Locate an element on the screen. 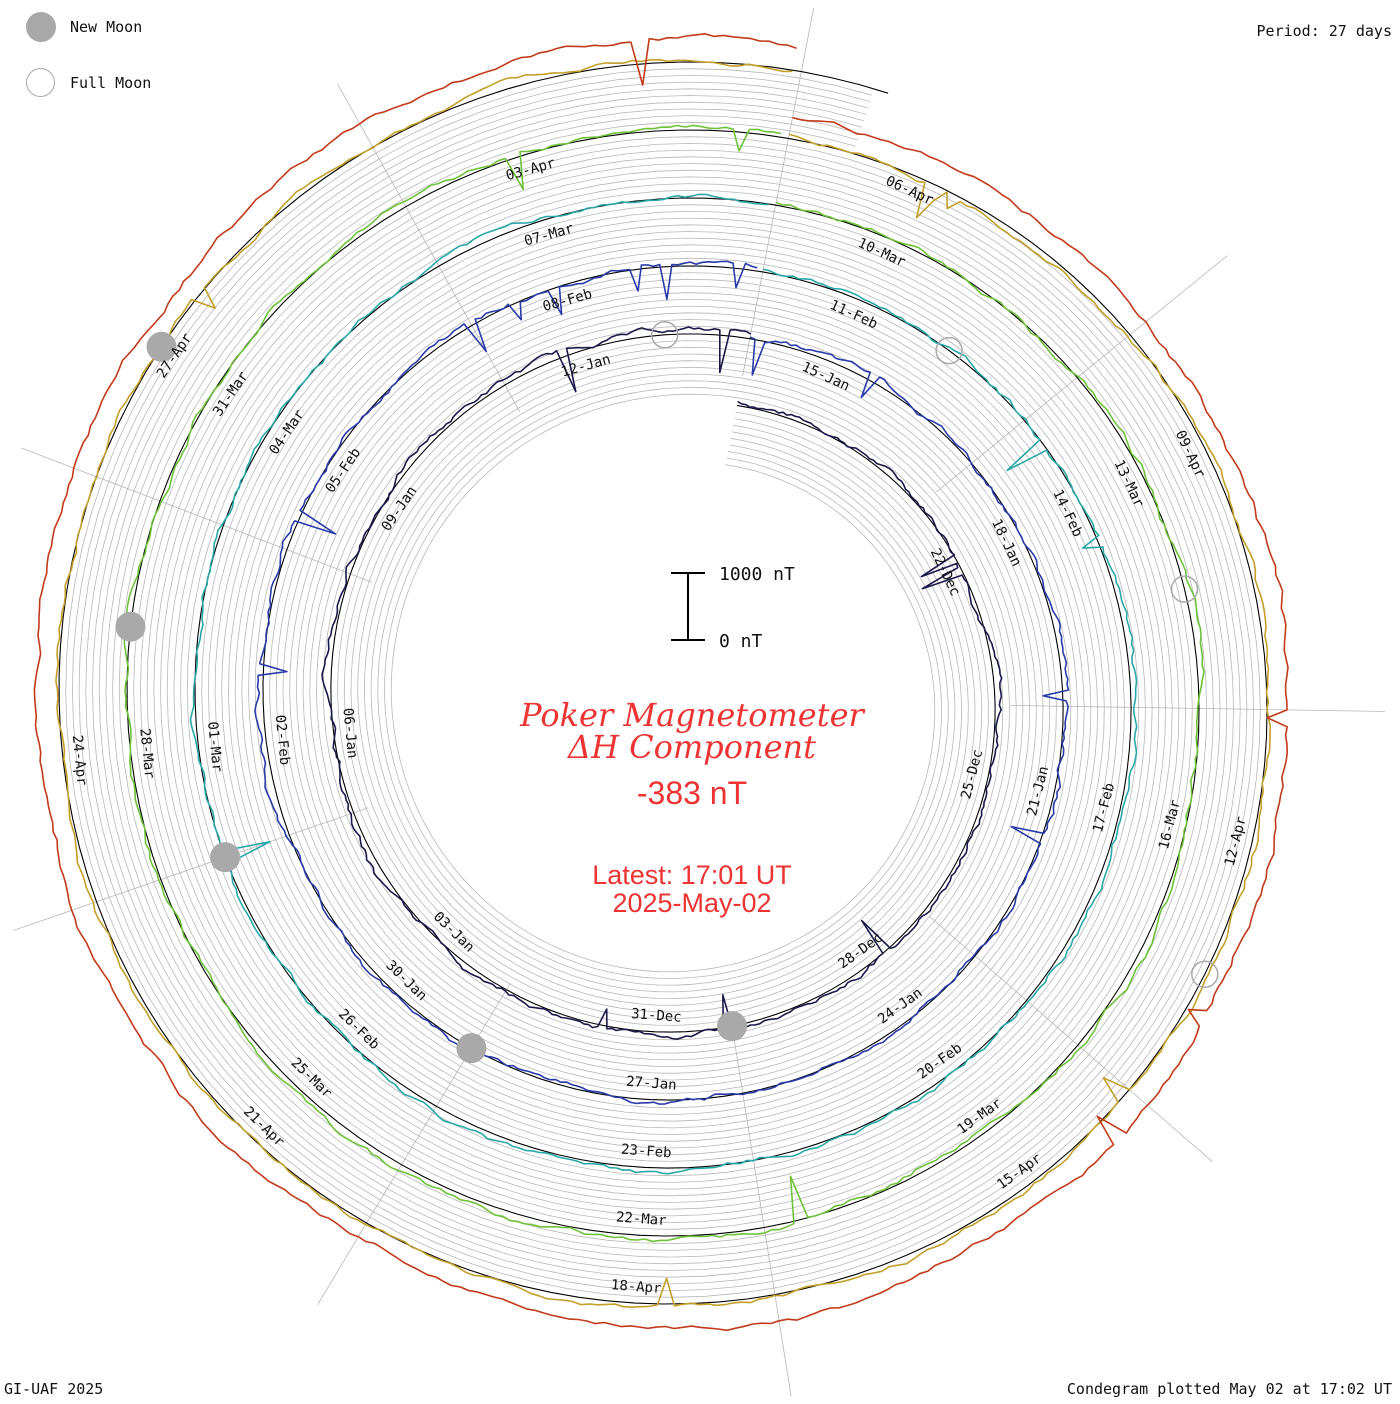 The height and width of the screenshot is (1404, 1400). scale-bar: 1000 nT 0 nT is located at coordinates (733, 608).